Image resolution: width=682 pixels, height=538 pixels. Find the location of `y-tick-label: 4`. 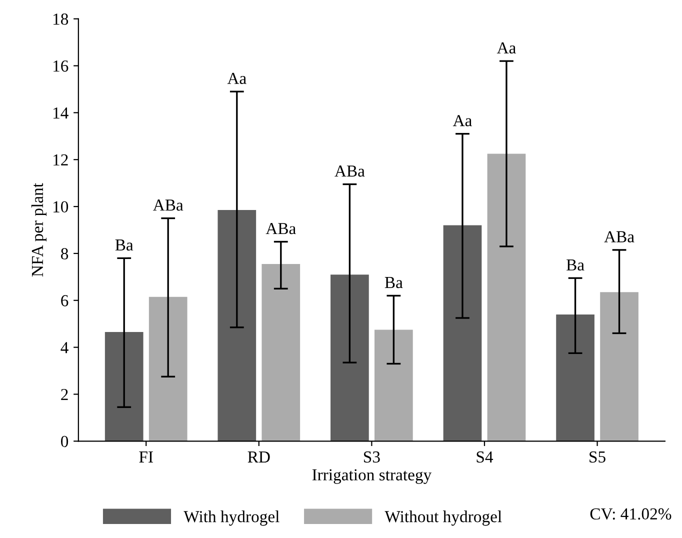

y-tick-label: 4 is located at coordinates (64, 348).